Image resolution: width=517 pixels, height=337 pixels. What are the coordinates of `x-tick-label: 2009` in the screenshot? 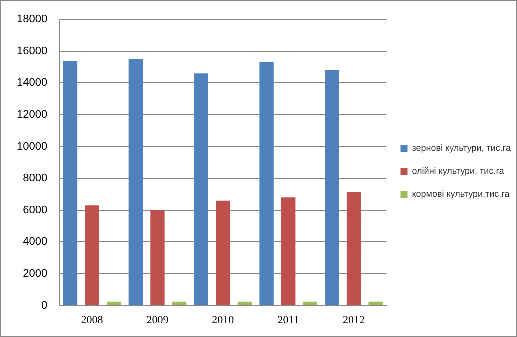 It's located at (158, 320).